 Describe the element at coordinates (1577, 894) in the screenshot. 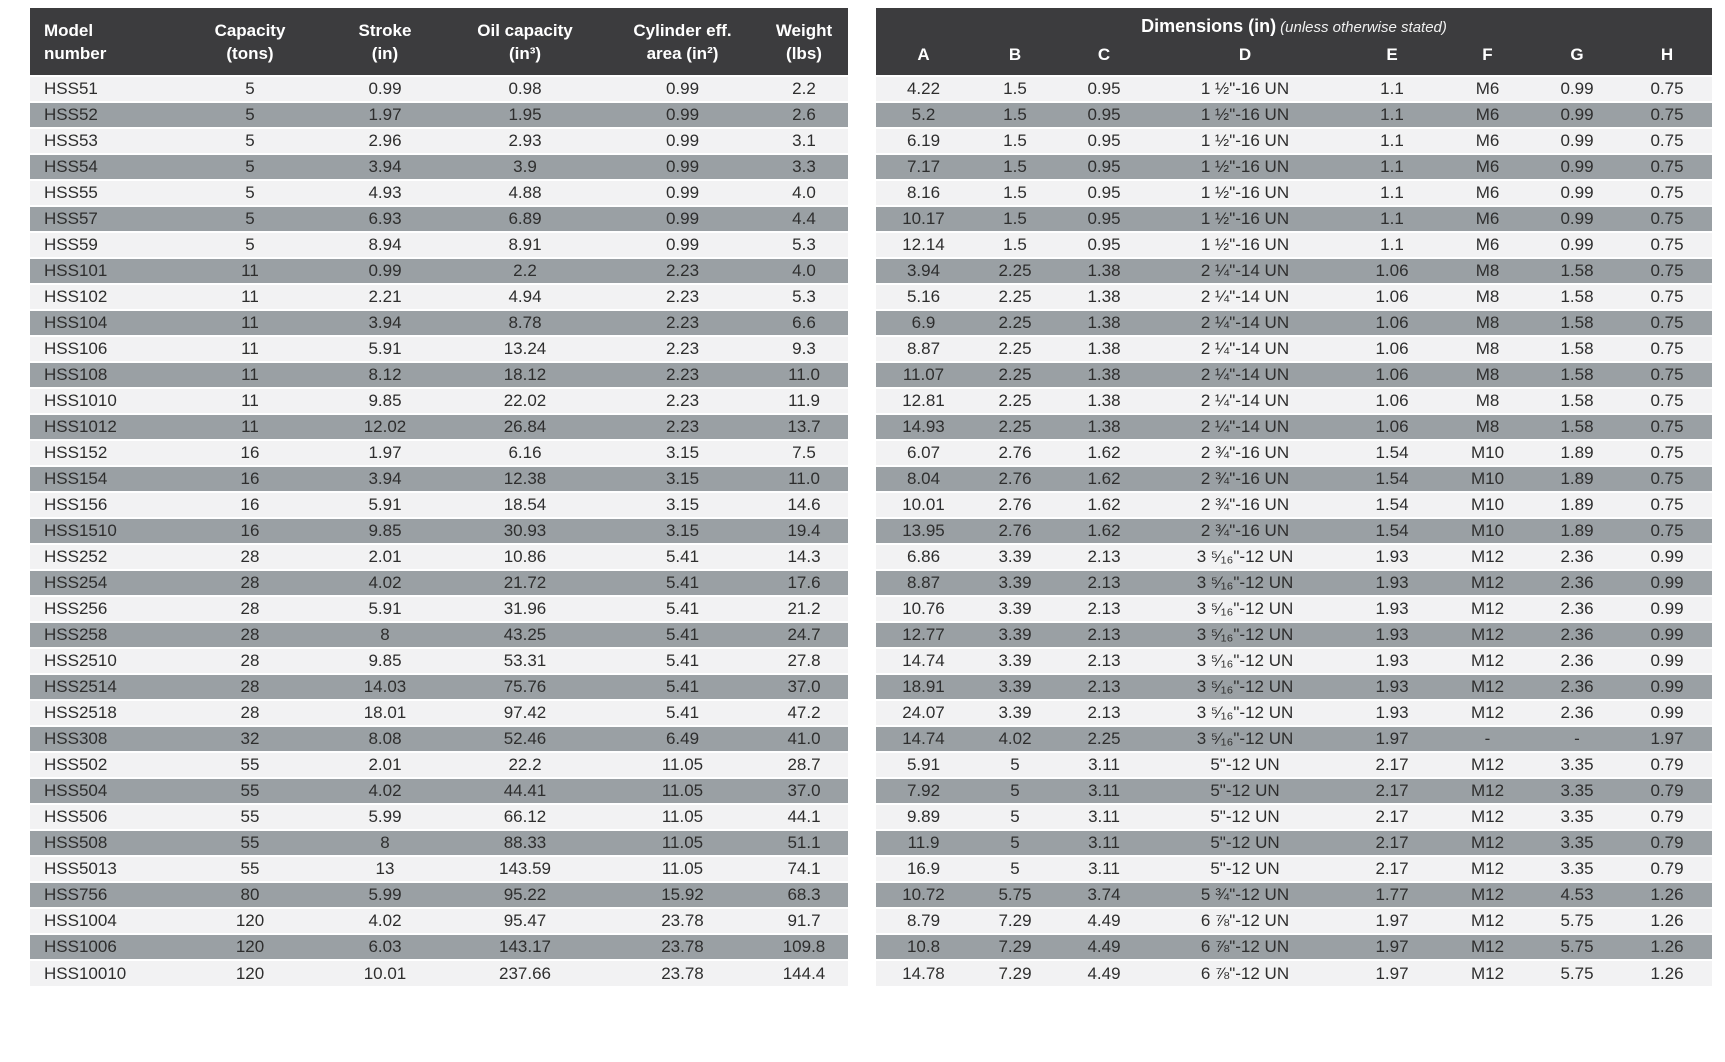

I see `cell-dim-g: 4.53` at that location.